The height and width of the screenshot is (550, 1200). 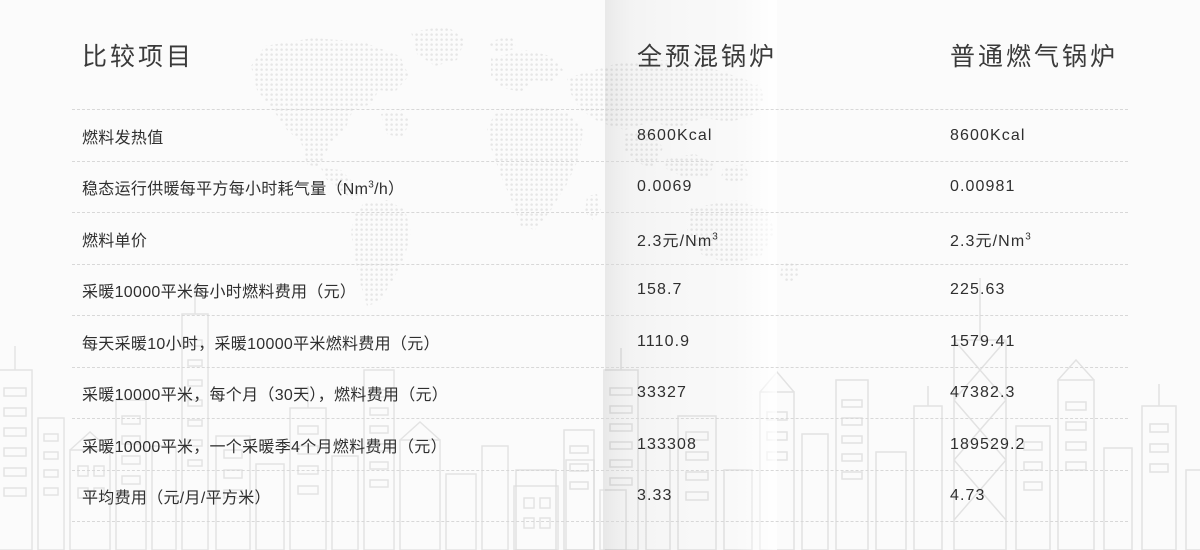 I want to click on row-item-label-superscript: 3, so click(x=371, y=185).